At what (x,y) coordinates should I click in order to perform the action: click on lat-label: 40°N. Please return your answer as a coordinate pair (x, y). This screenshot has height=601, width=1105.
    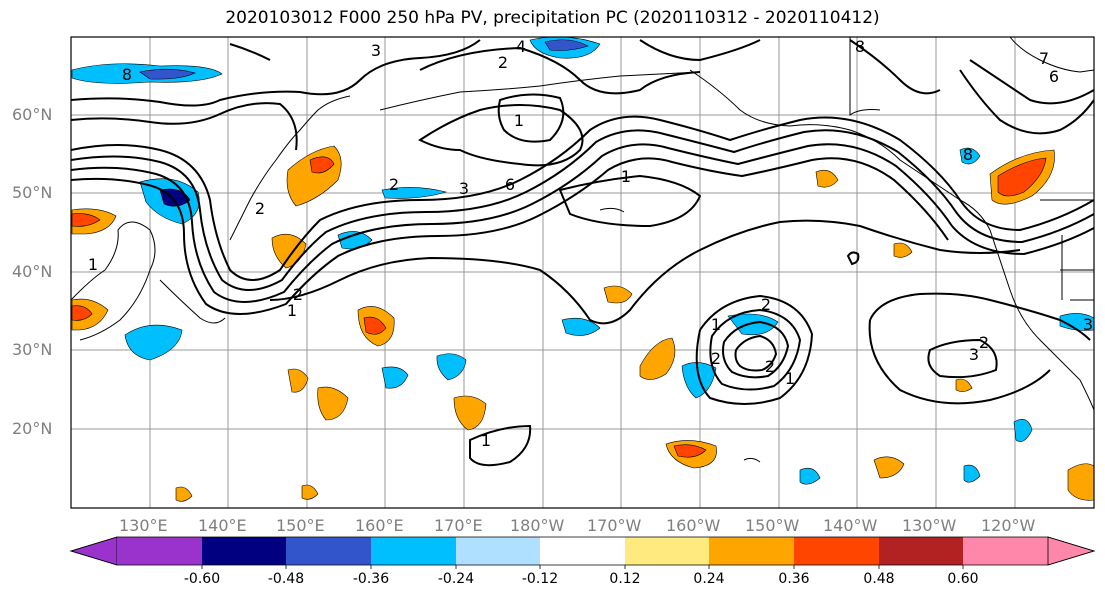
    Looking at the image, I should click on (32, 271).